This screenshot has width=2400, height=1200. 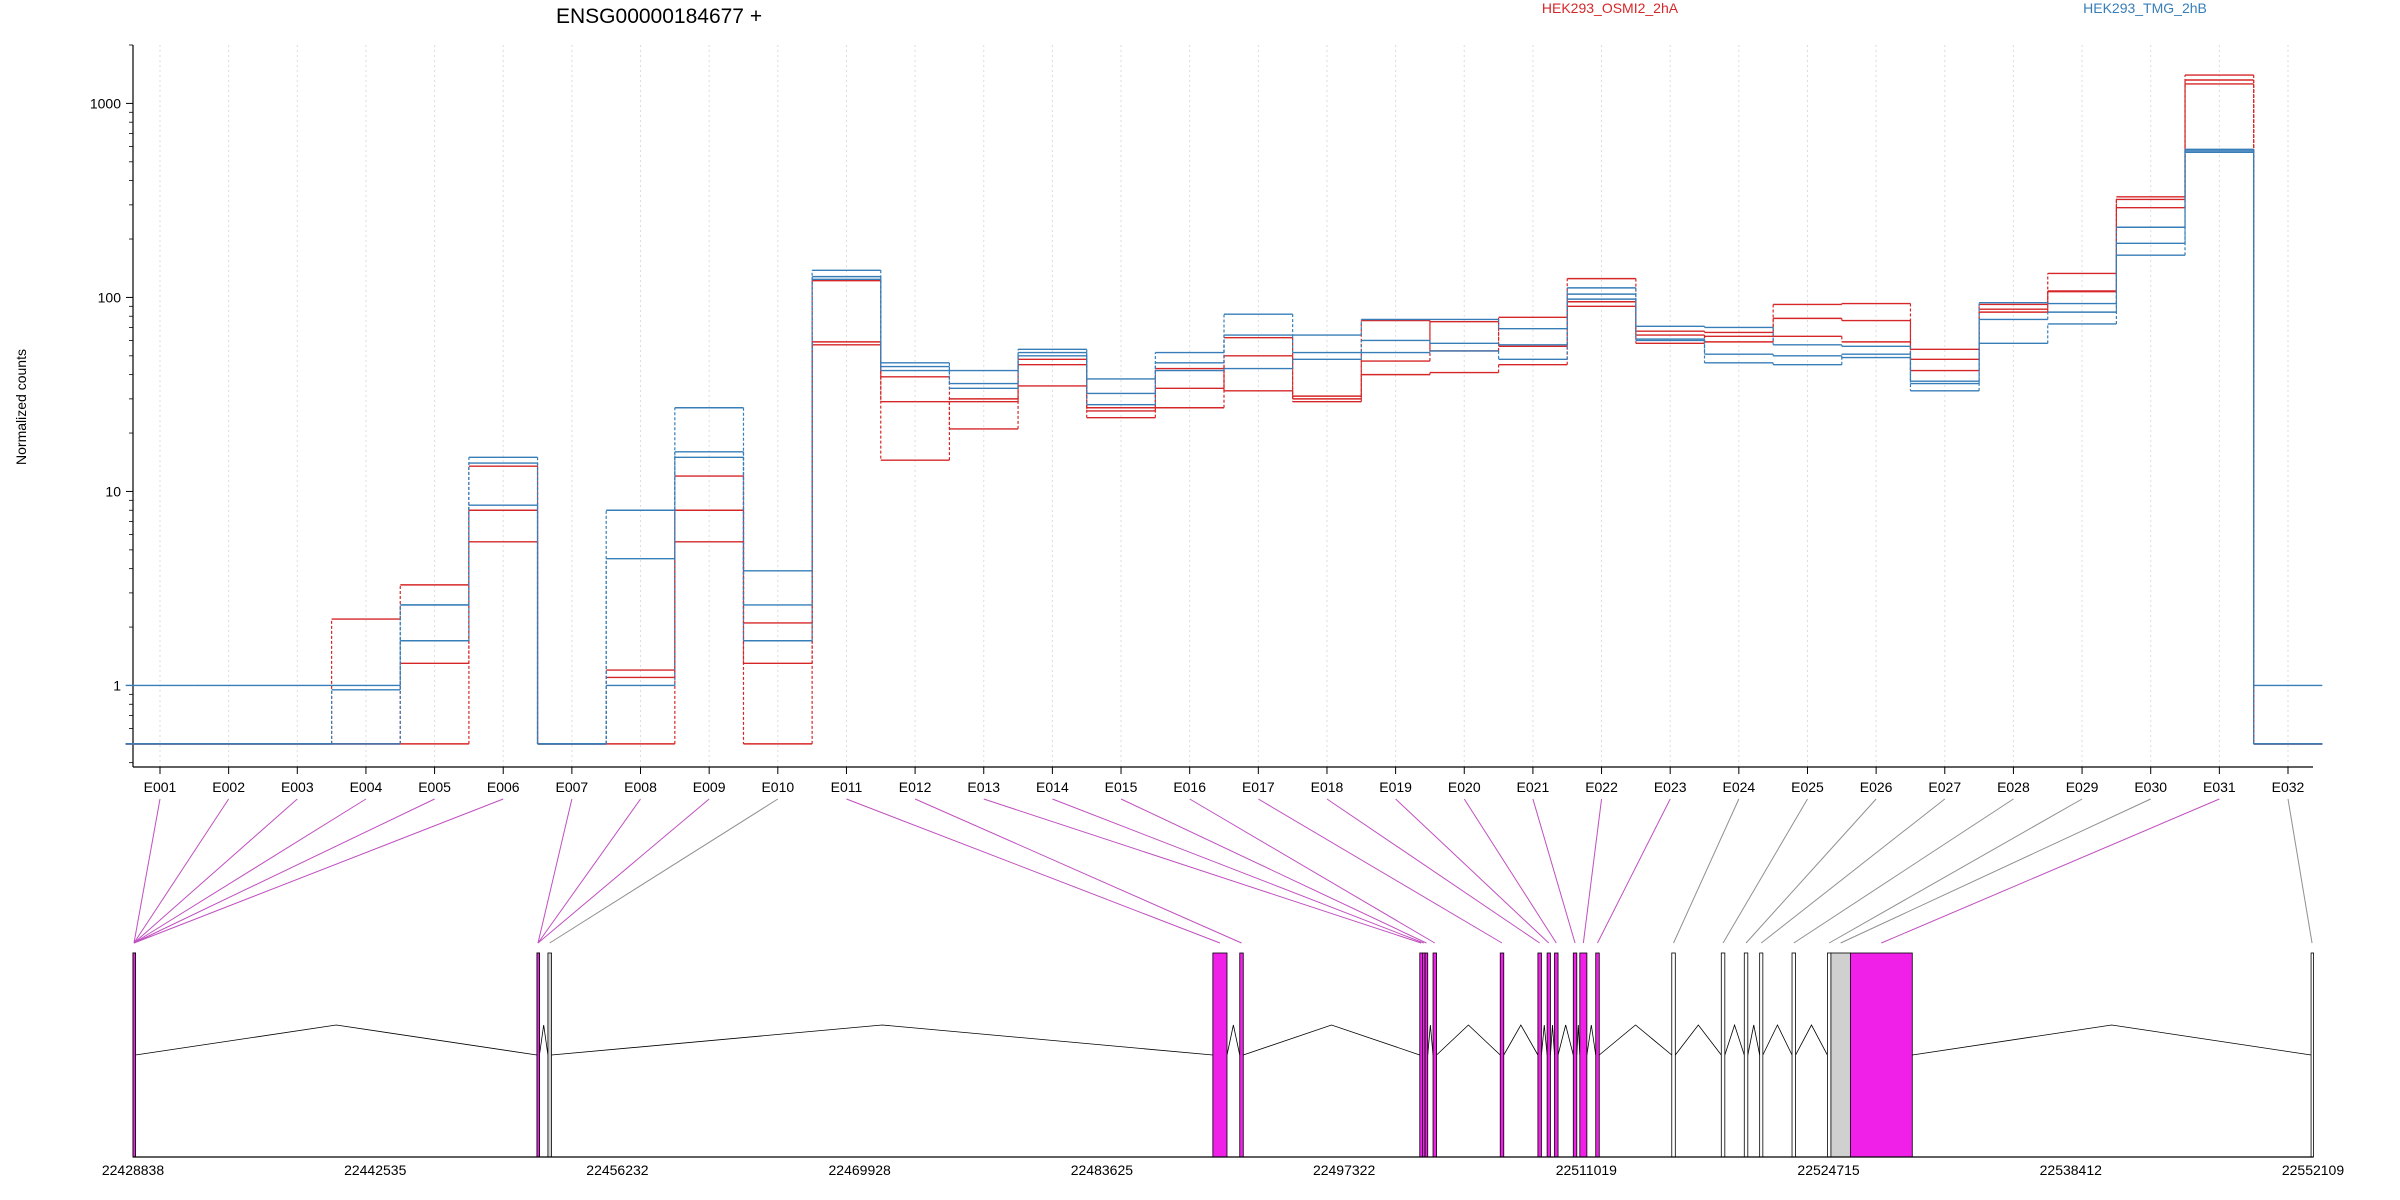 What do you see at coordinates (640, 787) in the screenshot?
I see `exon-tick-label: E008` at bounding box center [640, 787].